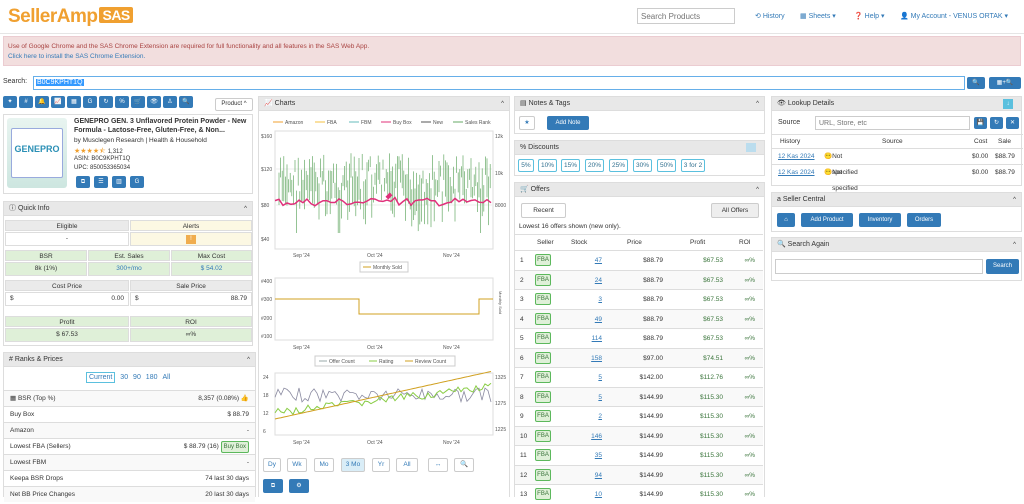  What do you see at coordinates (980, 123) in the screenshot?
I see `save-icon: 💾` at bounding box center [980, 123].